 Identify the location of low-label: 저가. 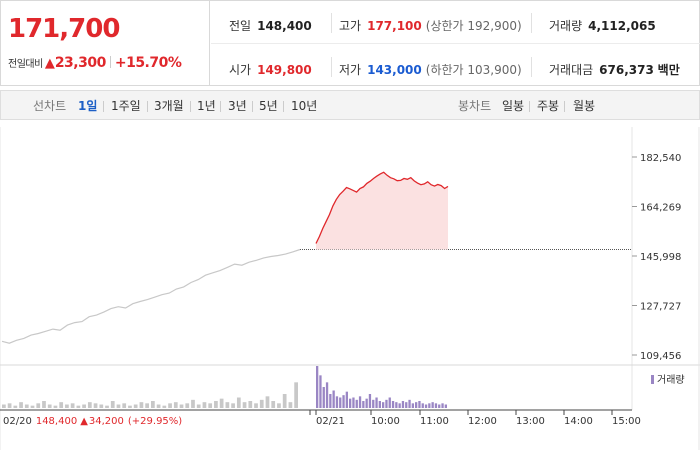
(350, 70).